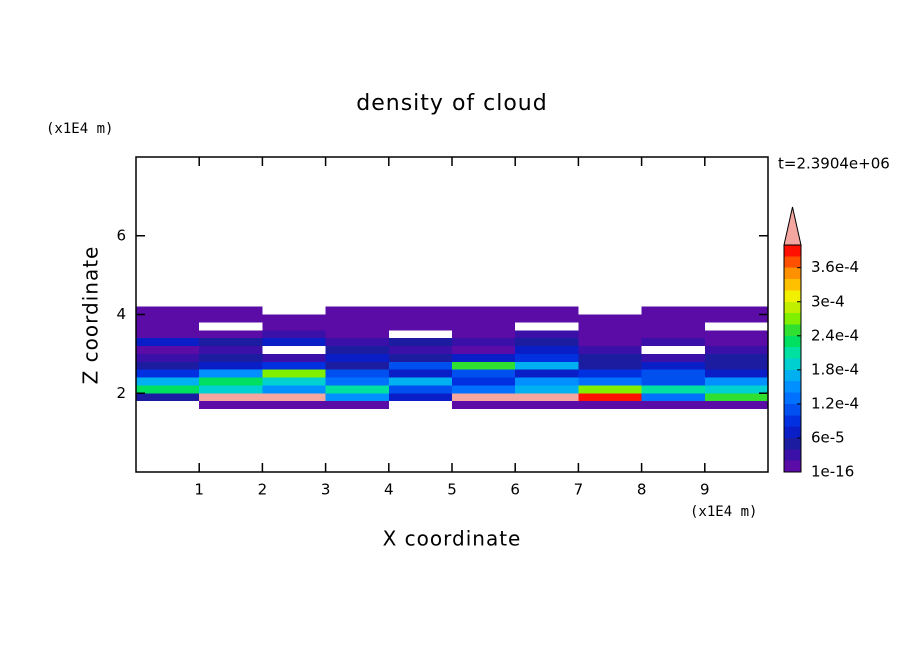  I want to click on y-unit: (x1E4 m), so click(79, 129).